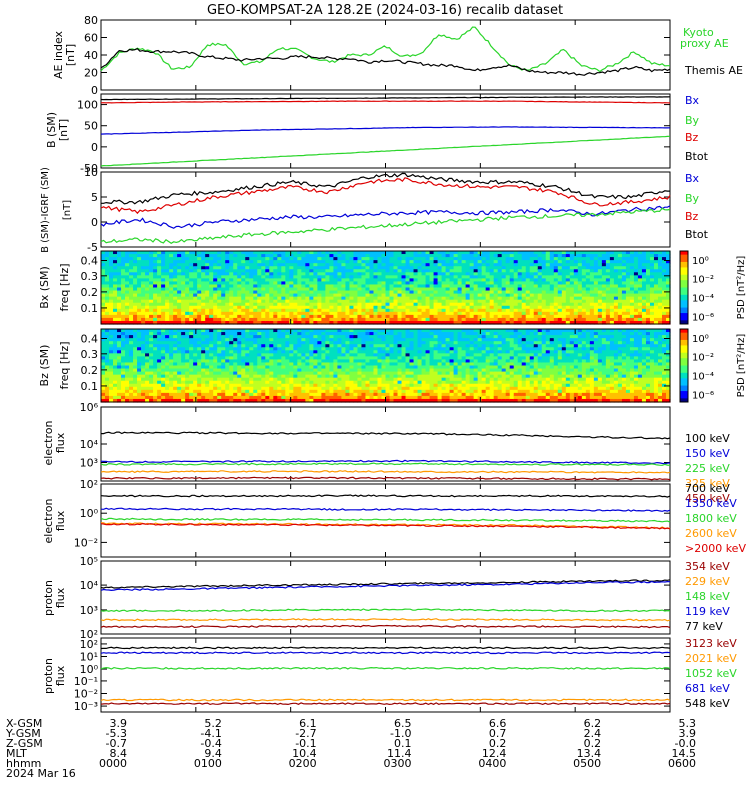 The image size is (750, 804). What do you see at coordinates (704, 626) in the screenshot?
I see `legend-proton-flux-low-4: 77 keV` at bounding box center [704, 626].